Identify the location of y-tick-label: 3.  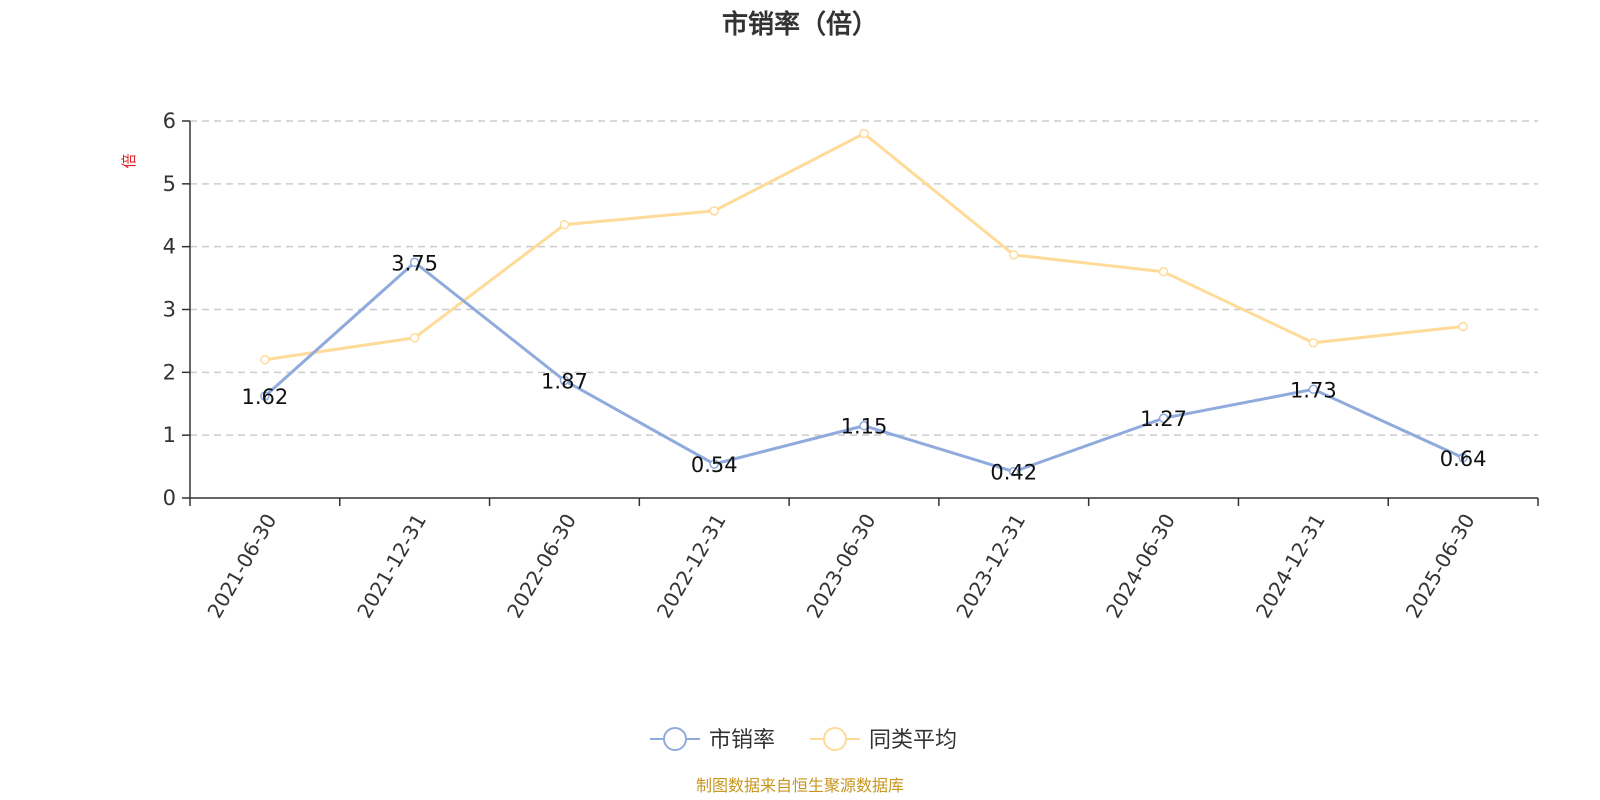
(169, 310).